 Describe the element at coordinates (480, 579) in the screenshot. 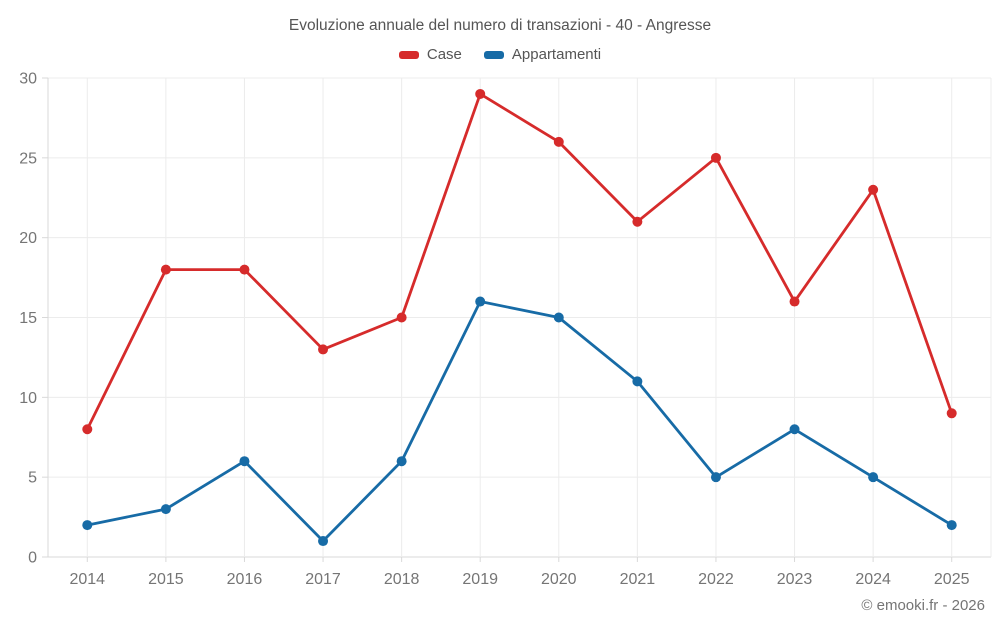

I see `svg-text: 2019` at that location.